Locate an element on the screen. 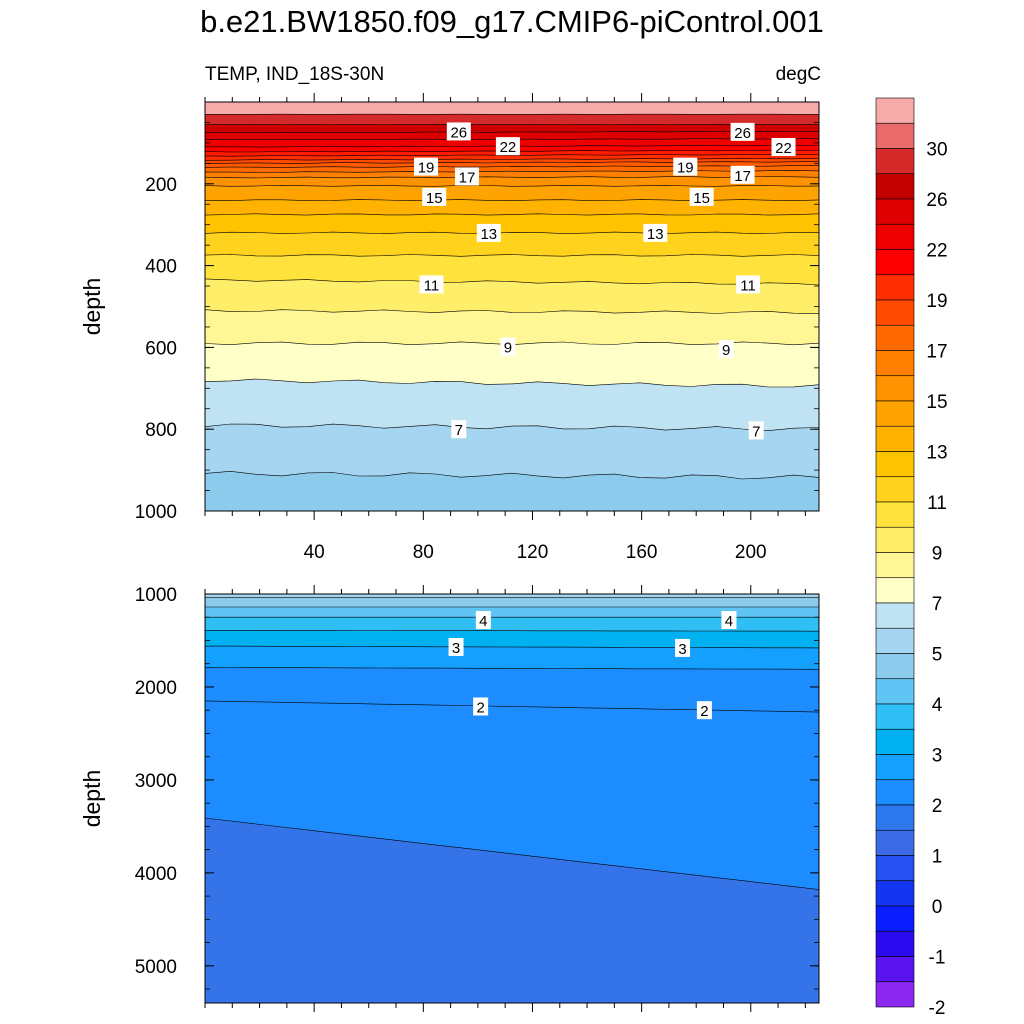 This screenshot has height=1024, width=1024. colorbar-label: 1 is located at coordinates (937, 857).